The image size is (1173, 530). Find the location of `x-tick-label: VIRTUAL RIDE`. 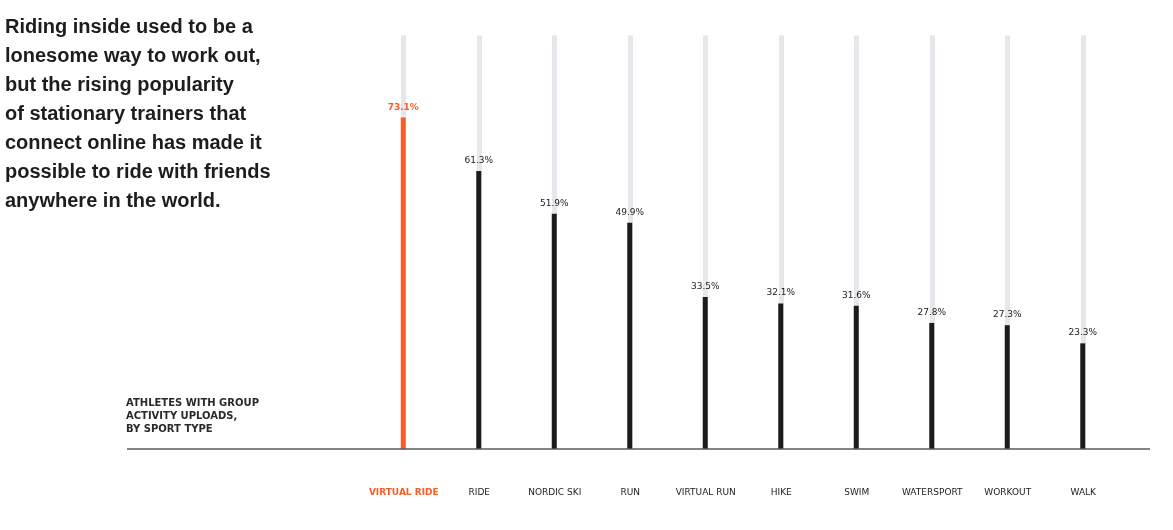

x-tick-label: VIRTUAL RIDE is located at coordinates (403, 492).